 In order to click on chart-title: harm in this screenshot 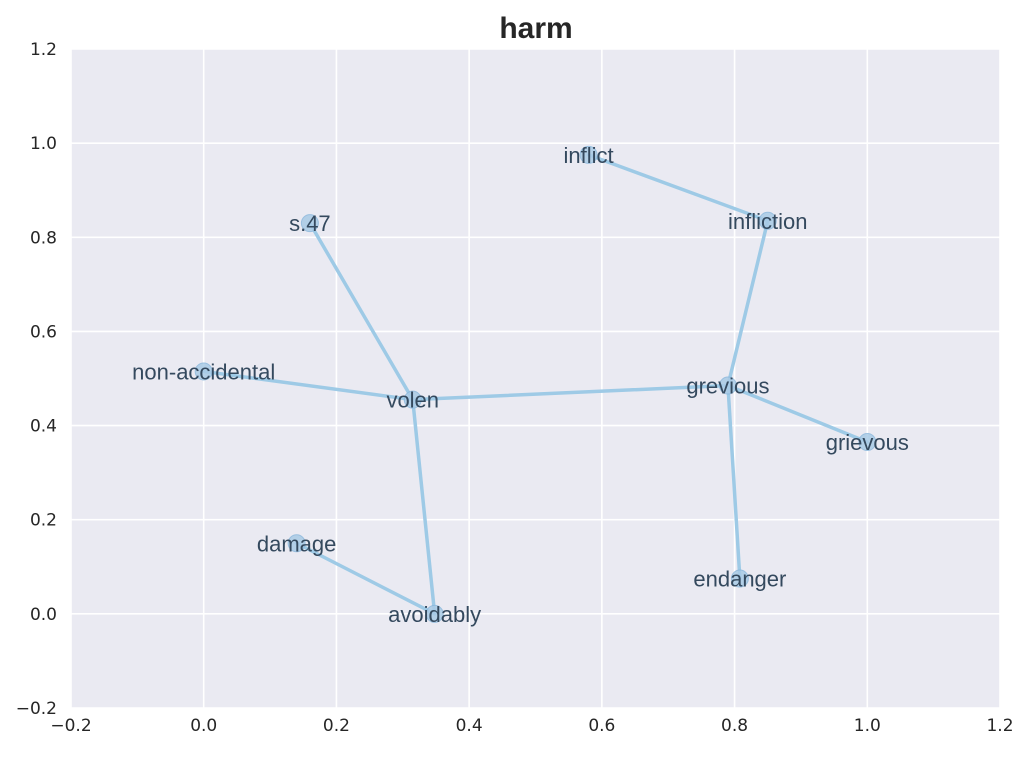, I will do `click(535, 28)`.